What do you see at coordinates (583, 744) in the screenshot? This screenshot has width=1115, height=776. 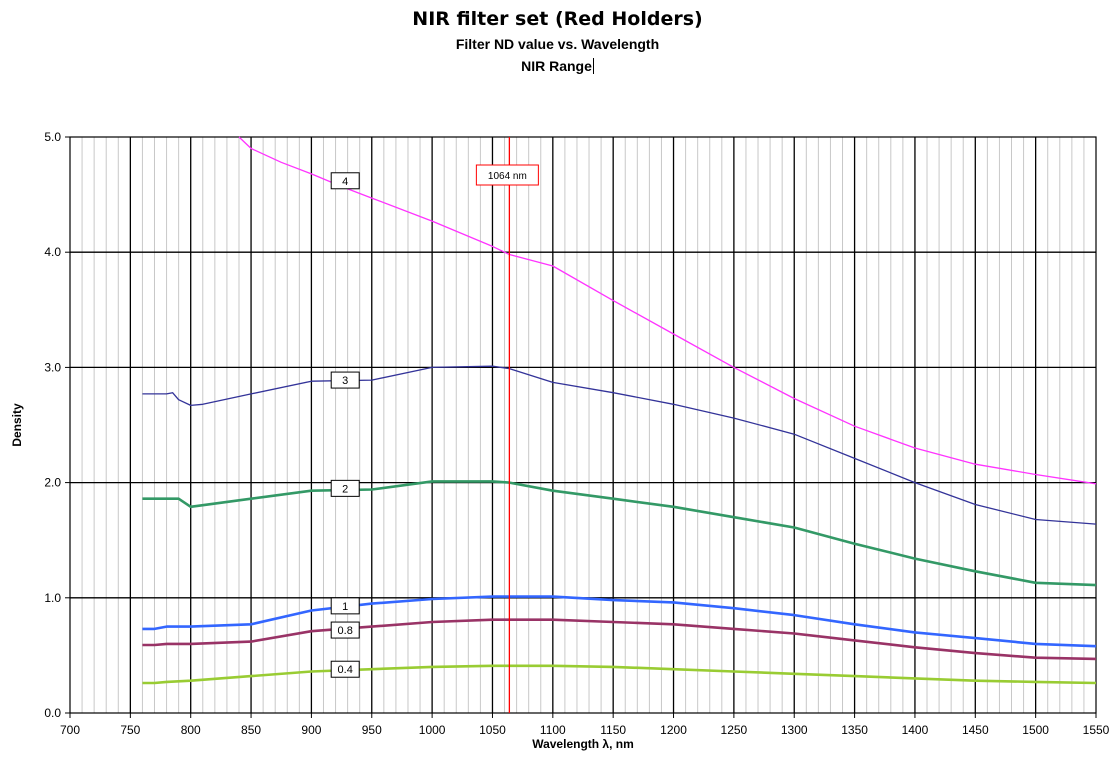 I see `x-axis-label: Wavelength λ, nm` at bounding box center [583, 744].